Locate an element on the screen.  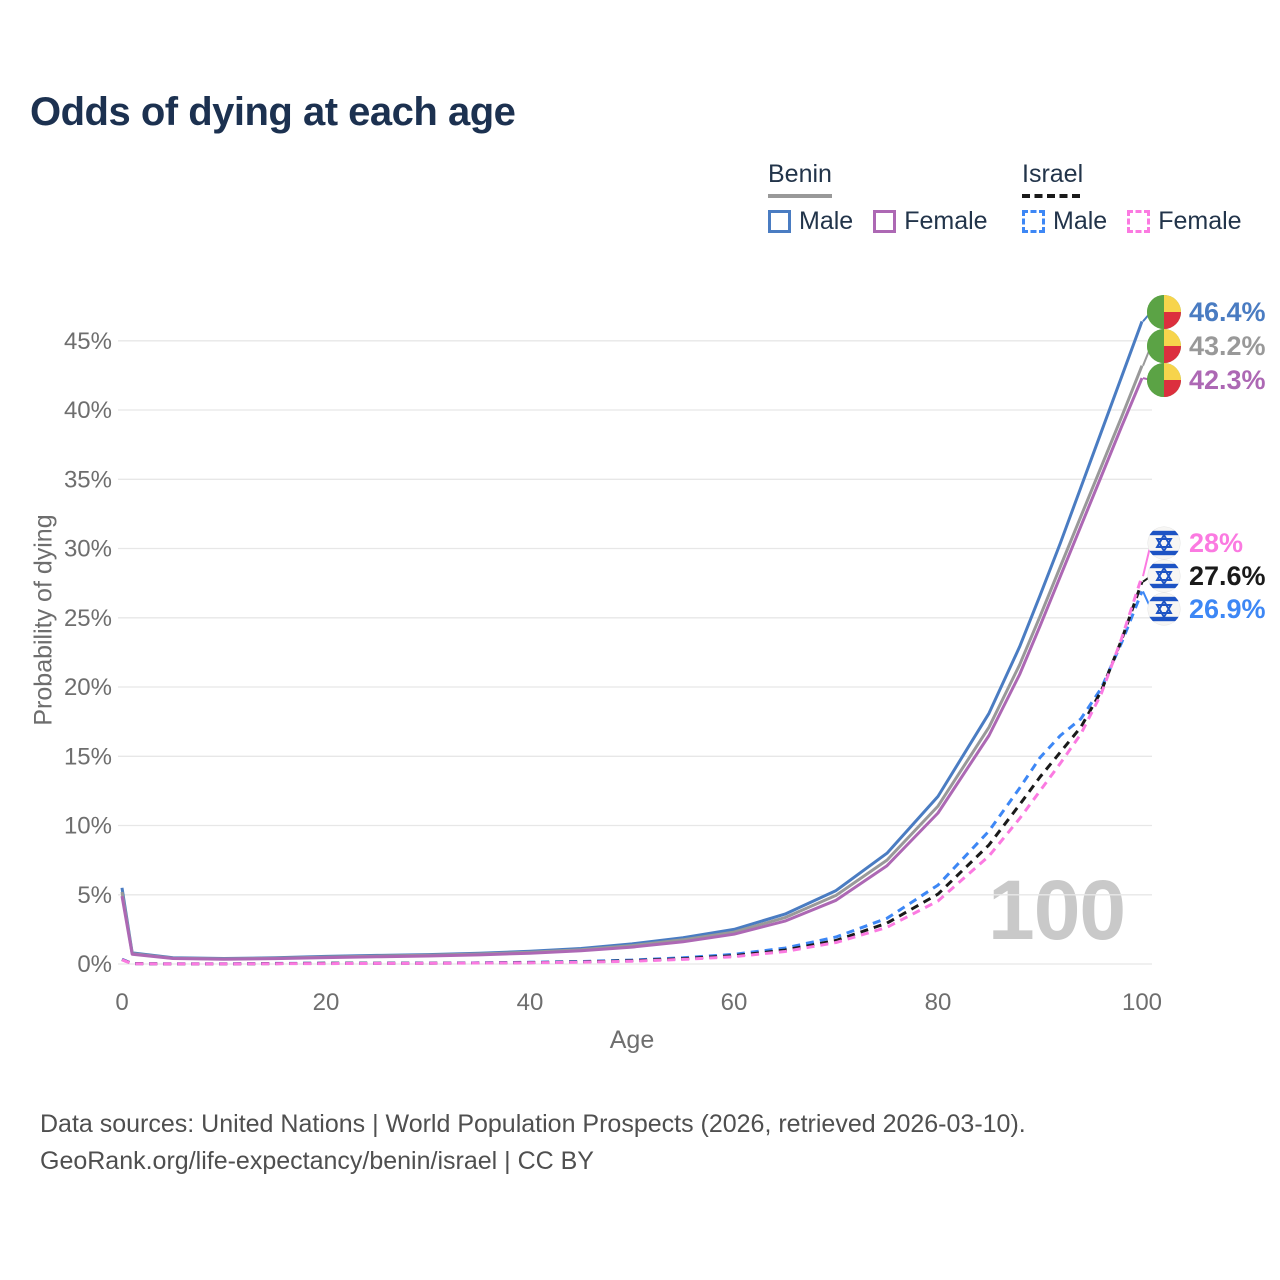
end-label-israel-total: 27.6% is located at coordinates (1206, 576).